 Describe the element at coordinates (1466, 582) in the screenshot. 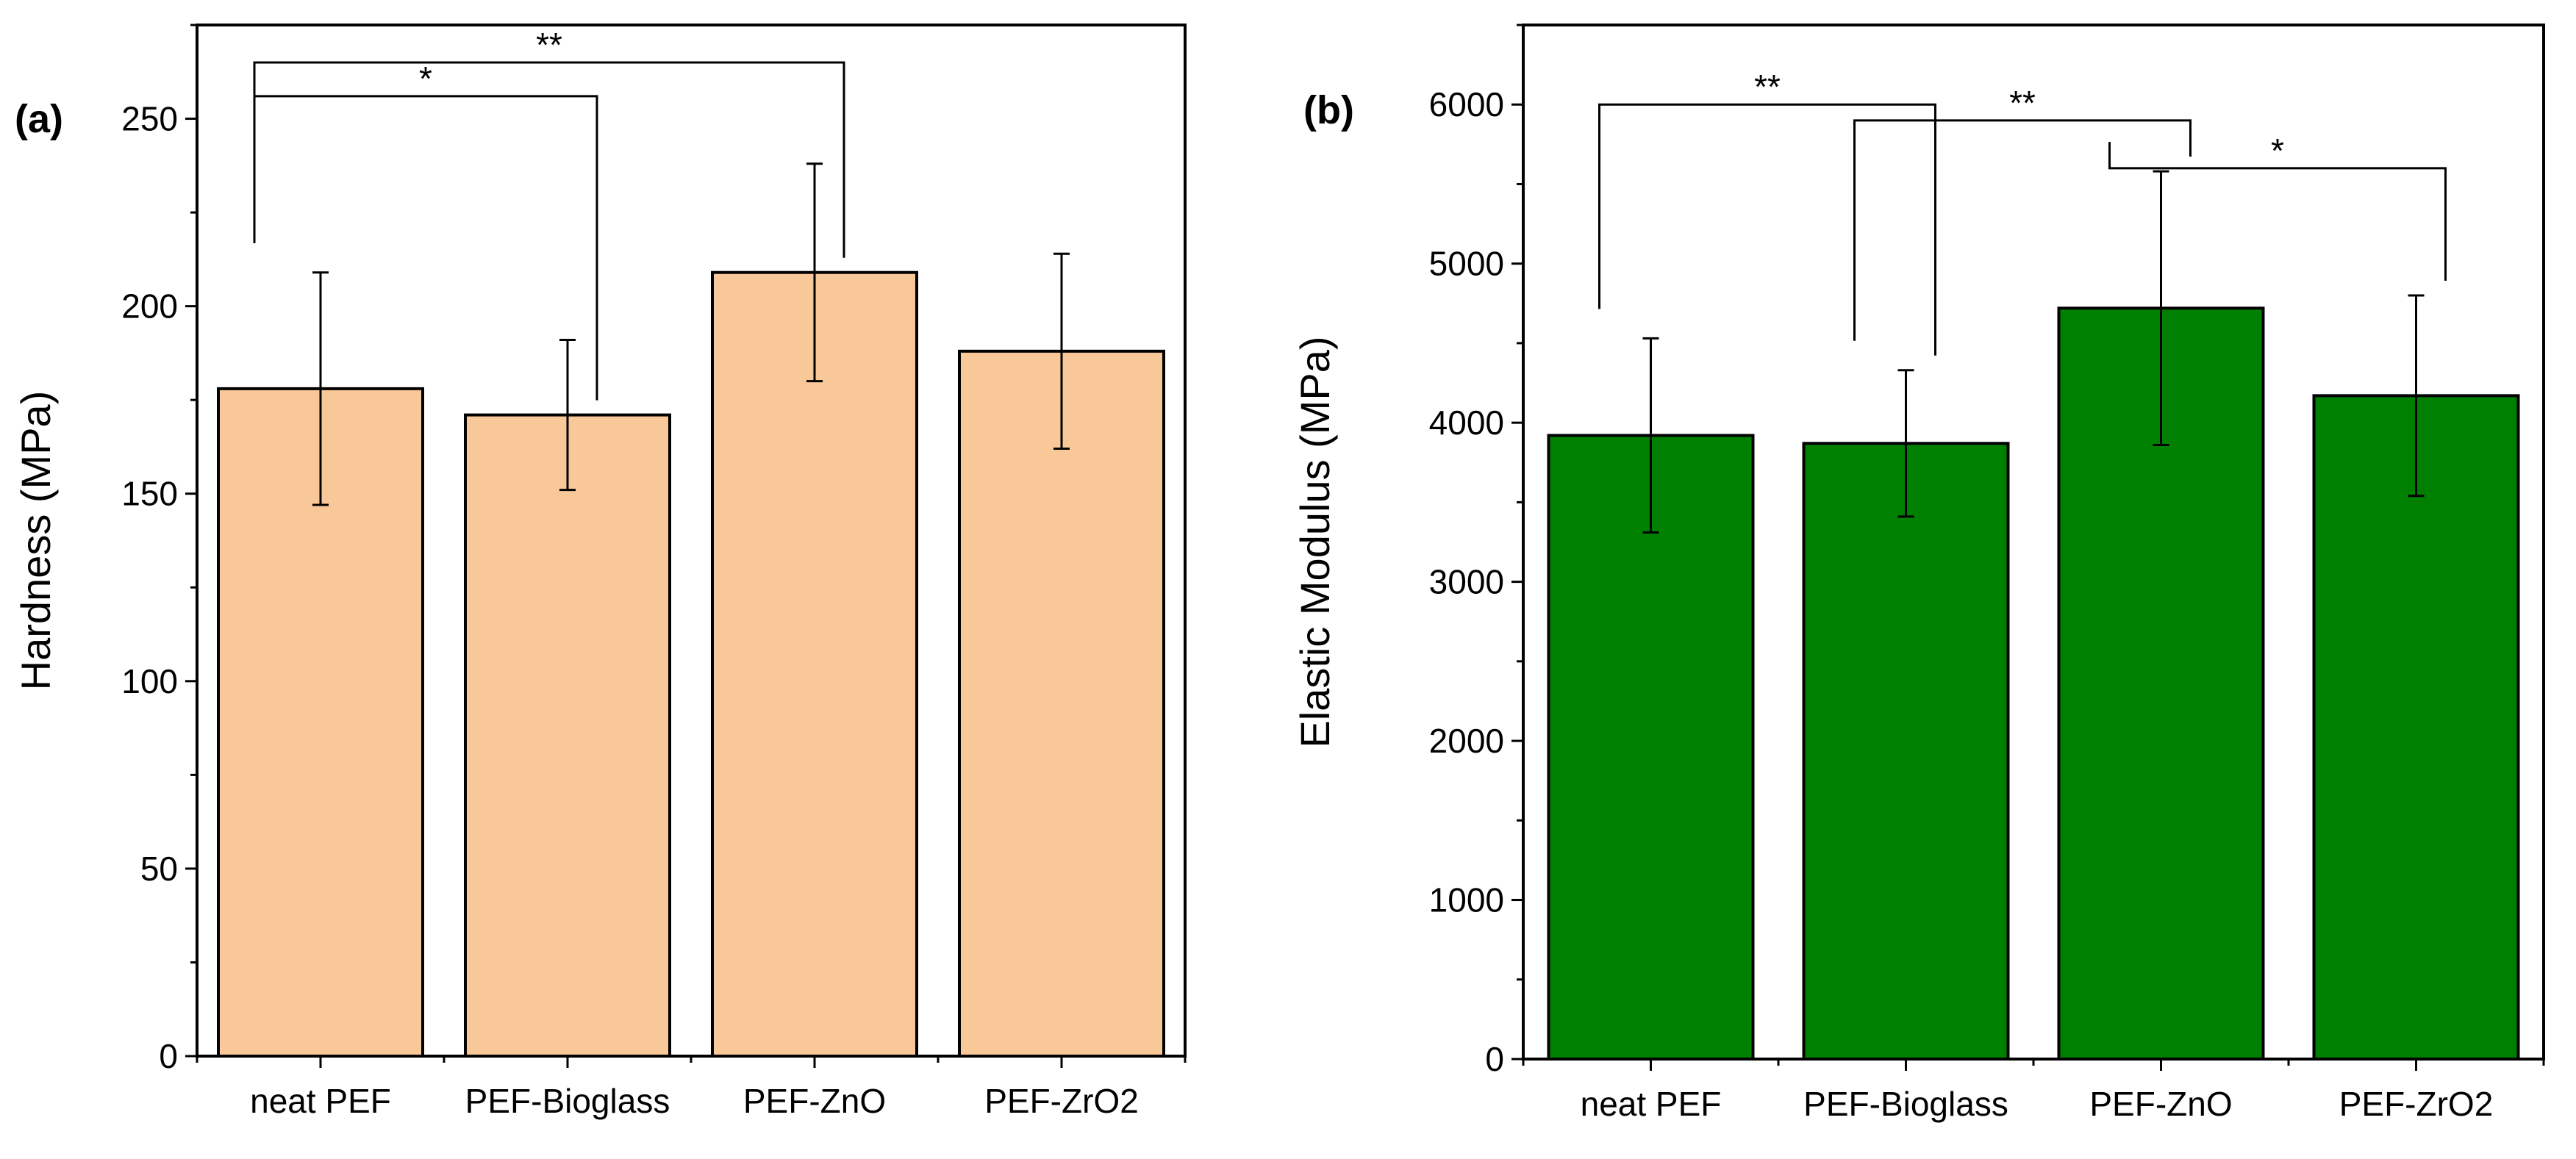

I see `y-tick-label: 3000` at that location.